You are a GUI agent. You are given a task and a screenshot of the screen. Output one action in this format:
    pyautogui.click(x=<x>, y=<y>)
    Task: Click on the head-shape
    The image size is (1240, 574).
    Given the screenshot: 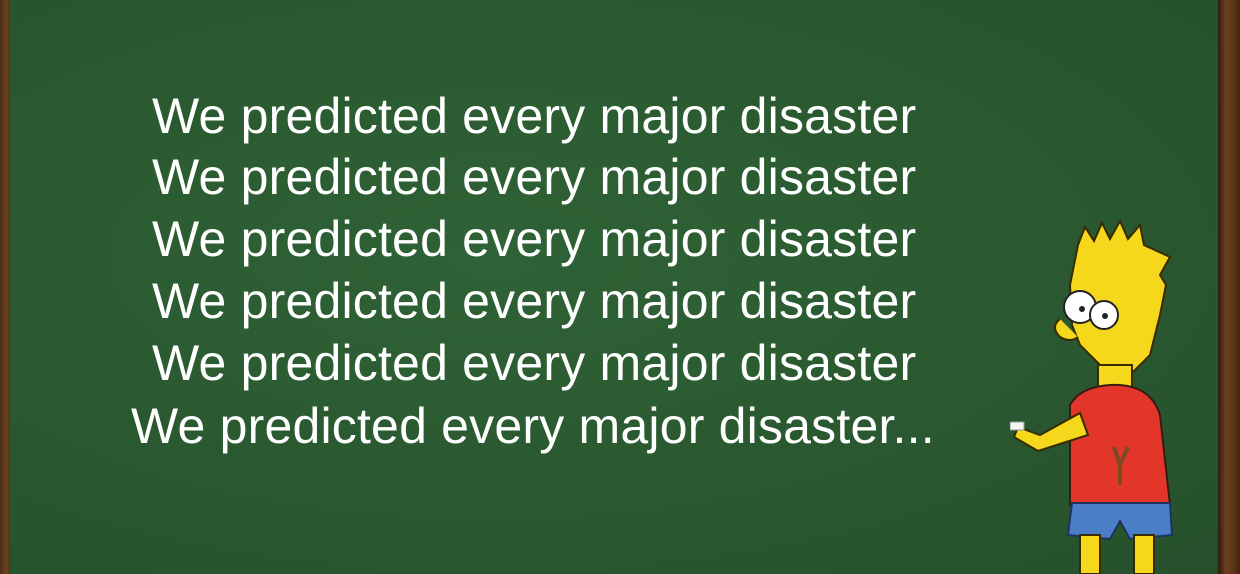 What is the action you would take?
    pyautogui.click(x=1120, y=297)
    